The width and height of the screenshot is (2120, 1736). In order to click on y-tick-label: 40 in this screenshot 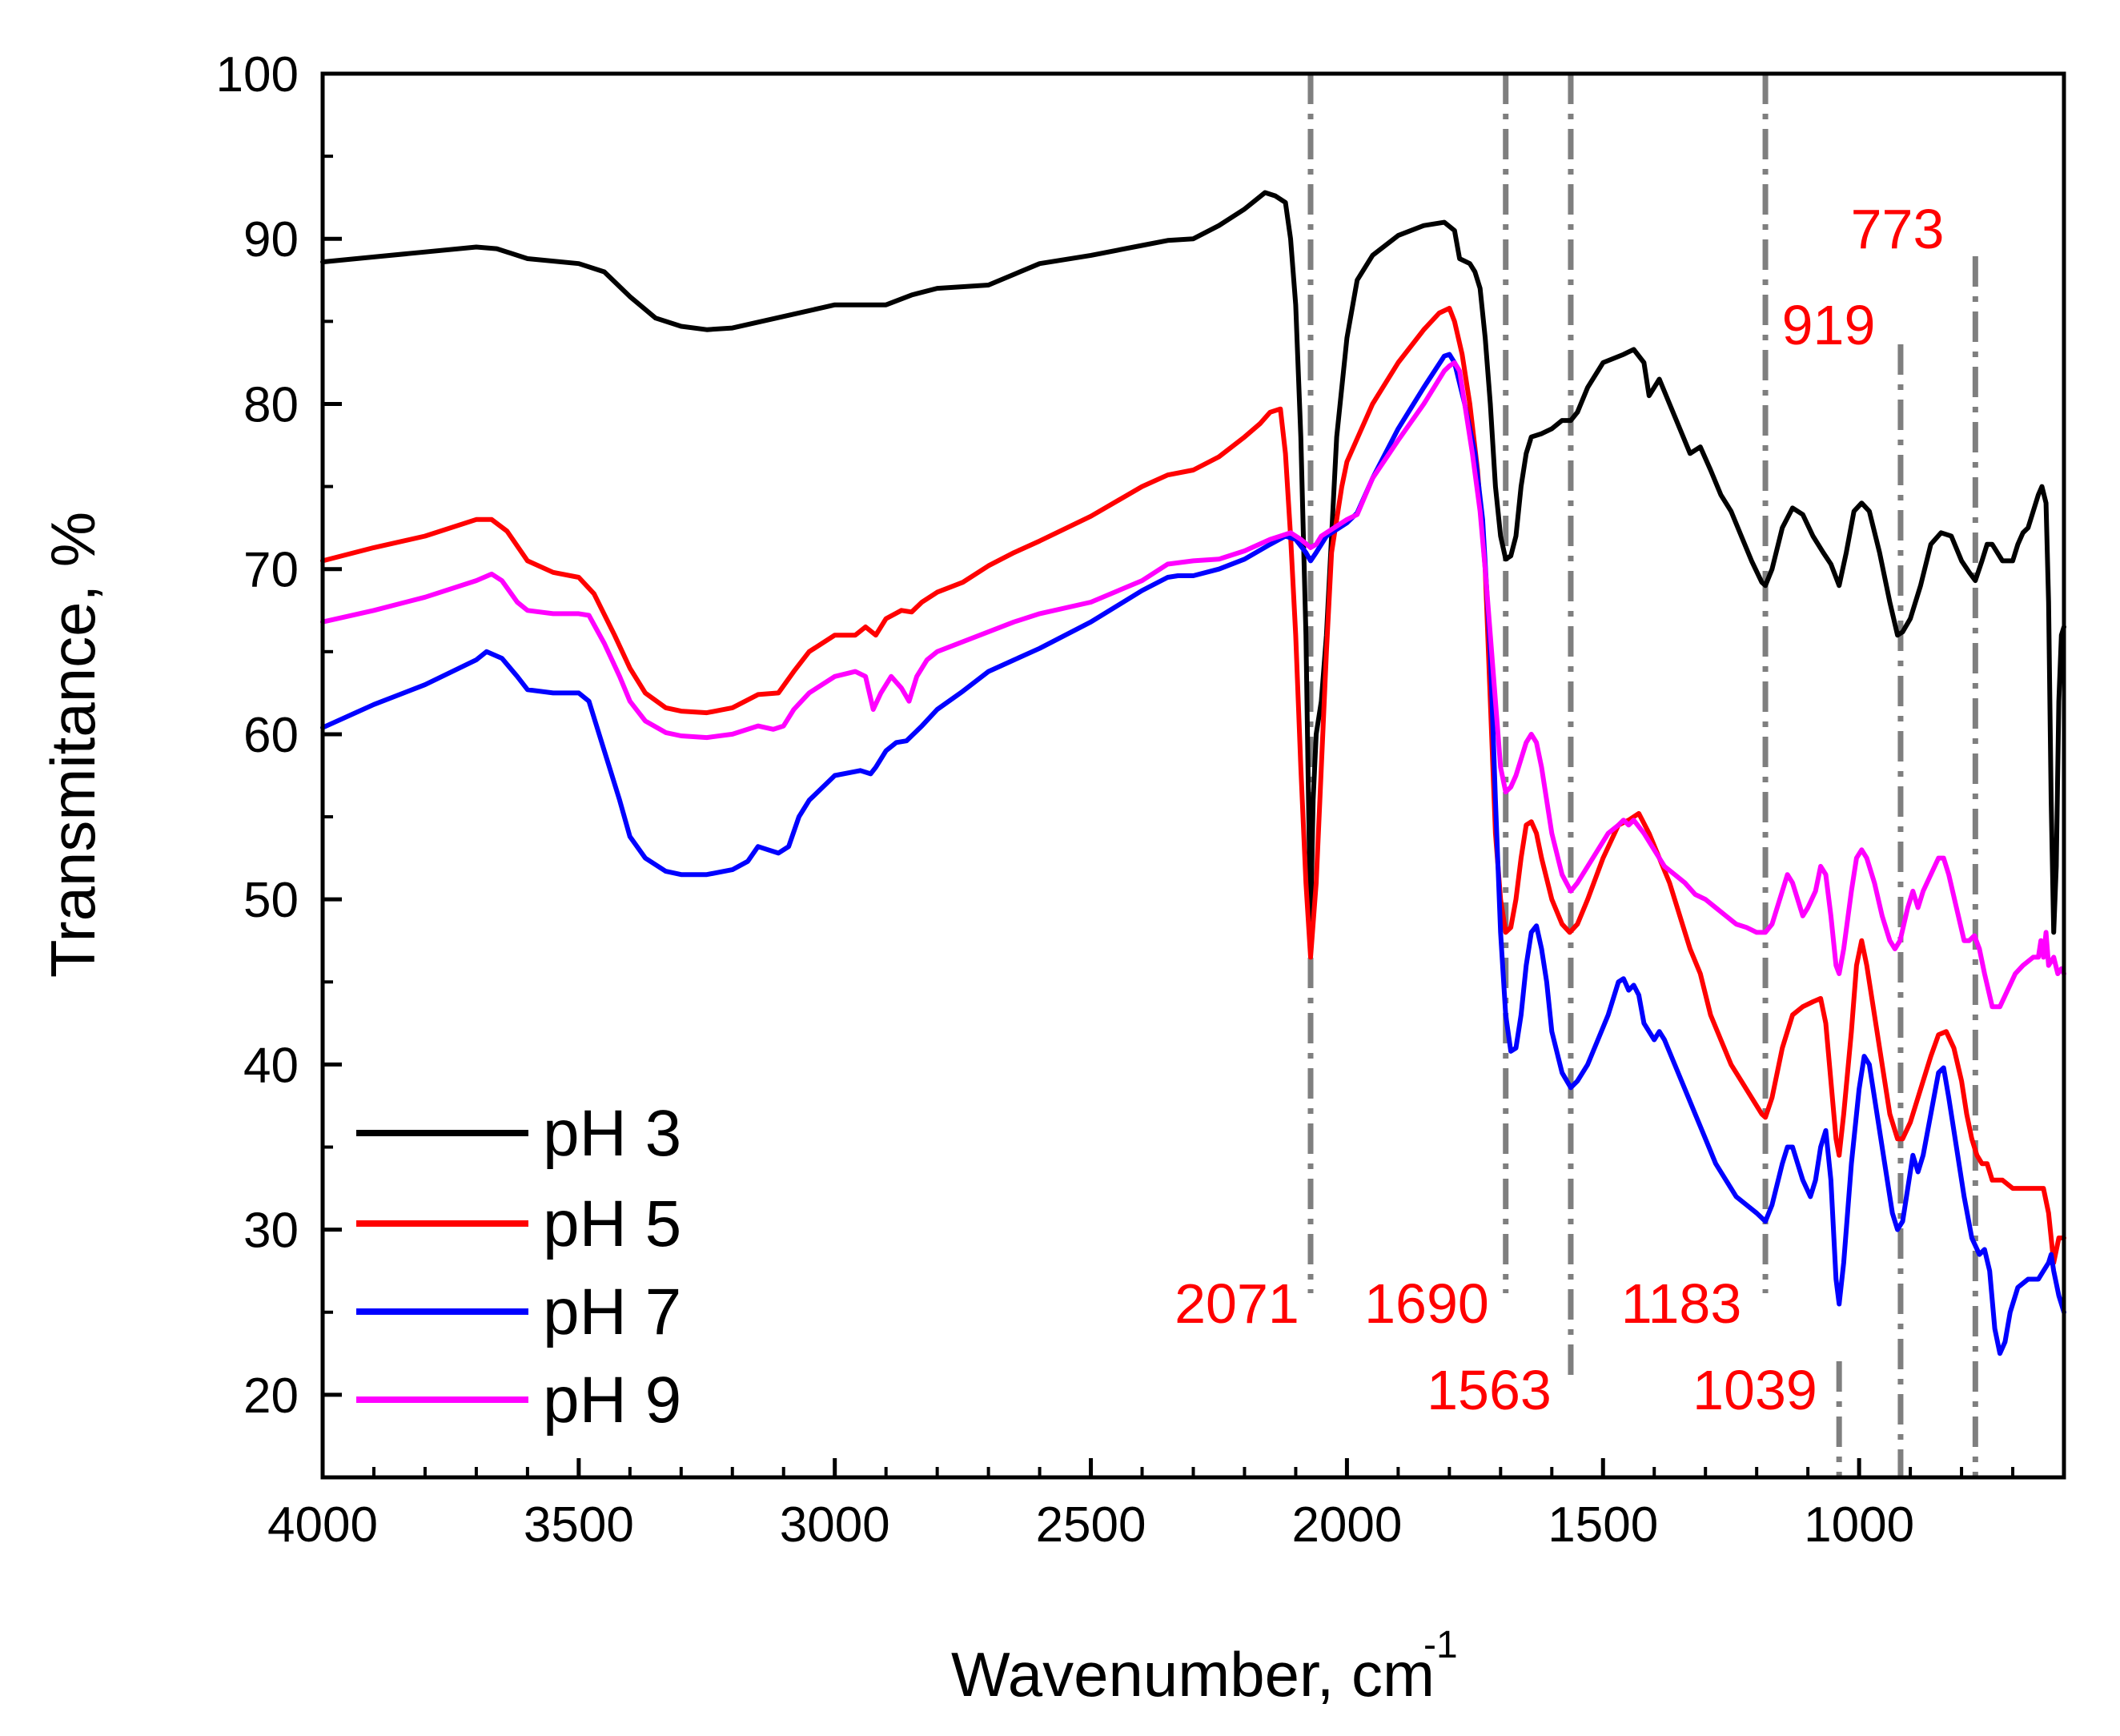, I will do `click(271, 1065)`.